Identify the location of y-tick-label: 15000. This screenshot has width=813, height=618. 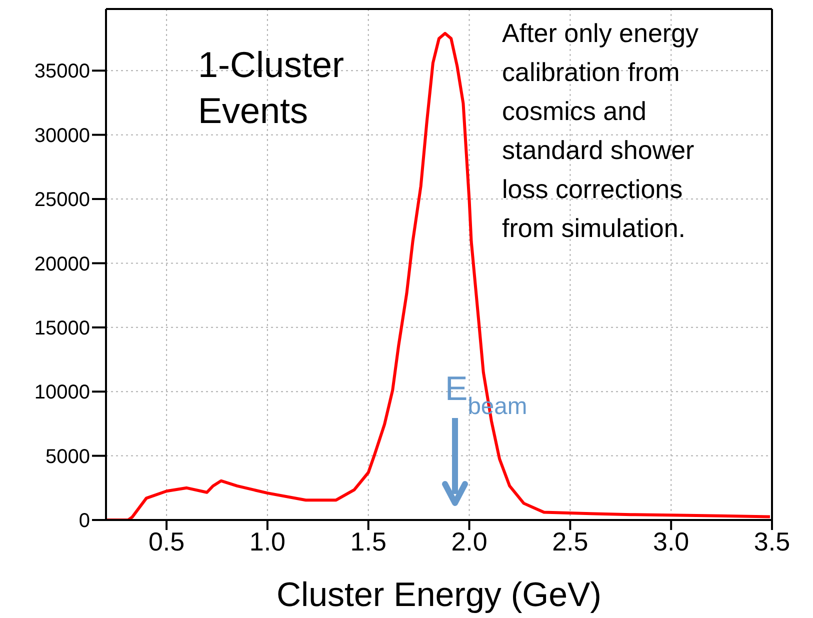
(62, 329).